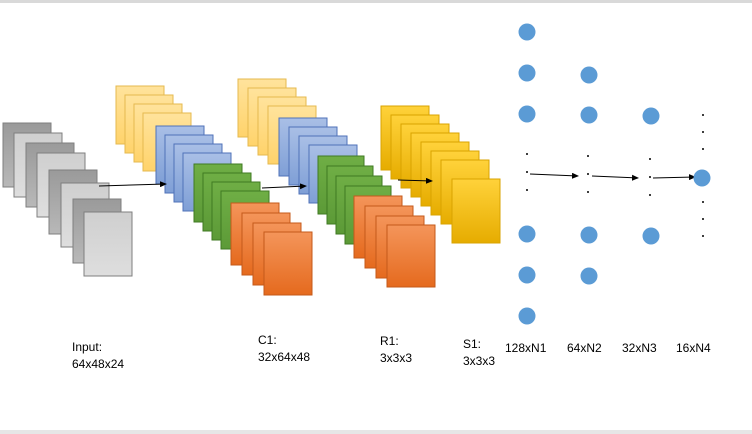 The image size is (752, 434). Describe the element at coordinates (396, 350) in the screenshot. I see `r1-label: R1: 3x3x3` at that location.